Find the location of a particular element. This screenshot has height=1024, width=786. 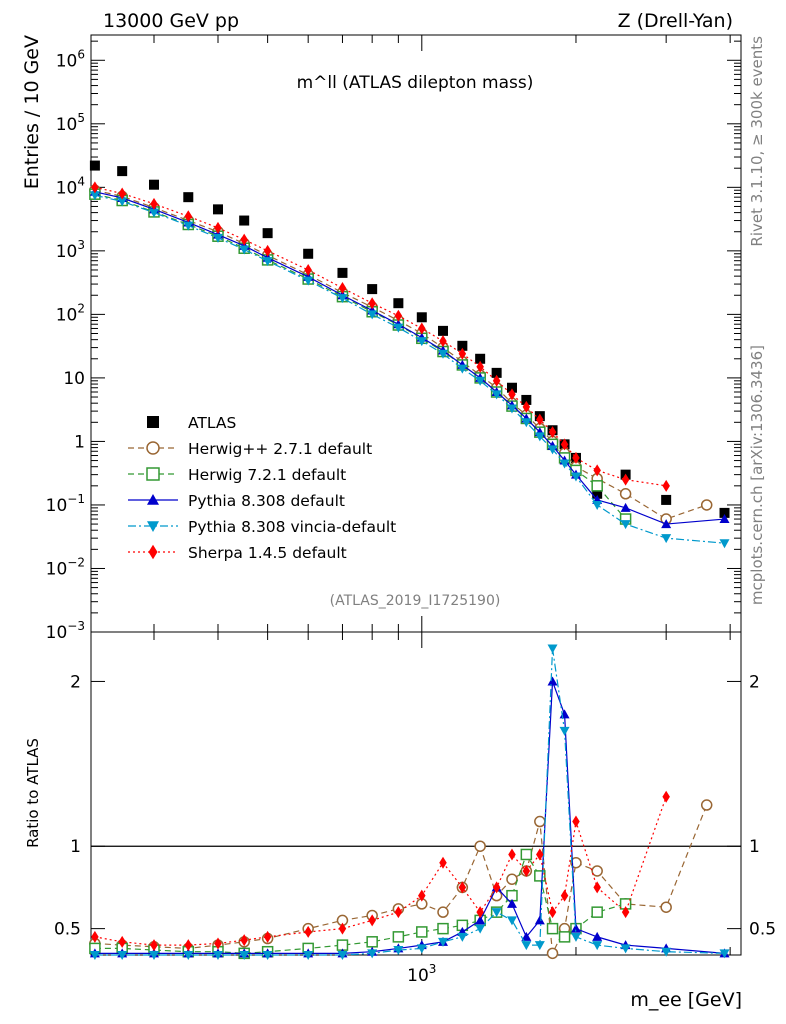

legend-entry: Pythia 8.308 vincia-default is located at coordinates (262, 527).